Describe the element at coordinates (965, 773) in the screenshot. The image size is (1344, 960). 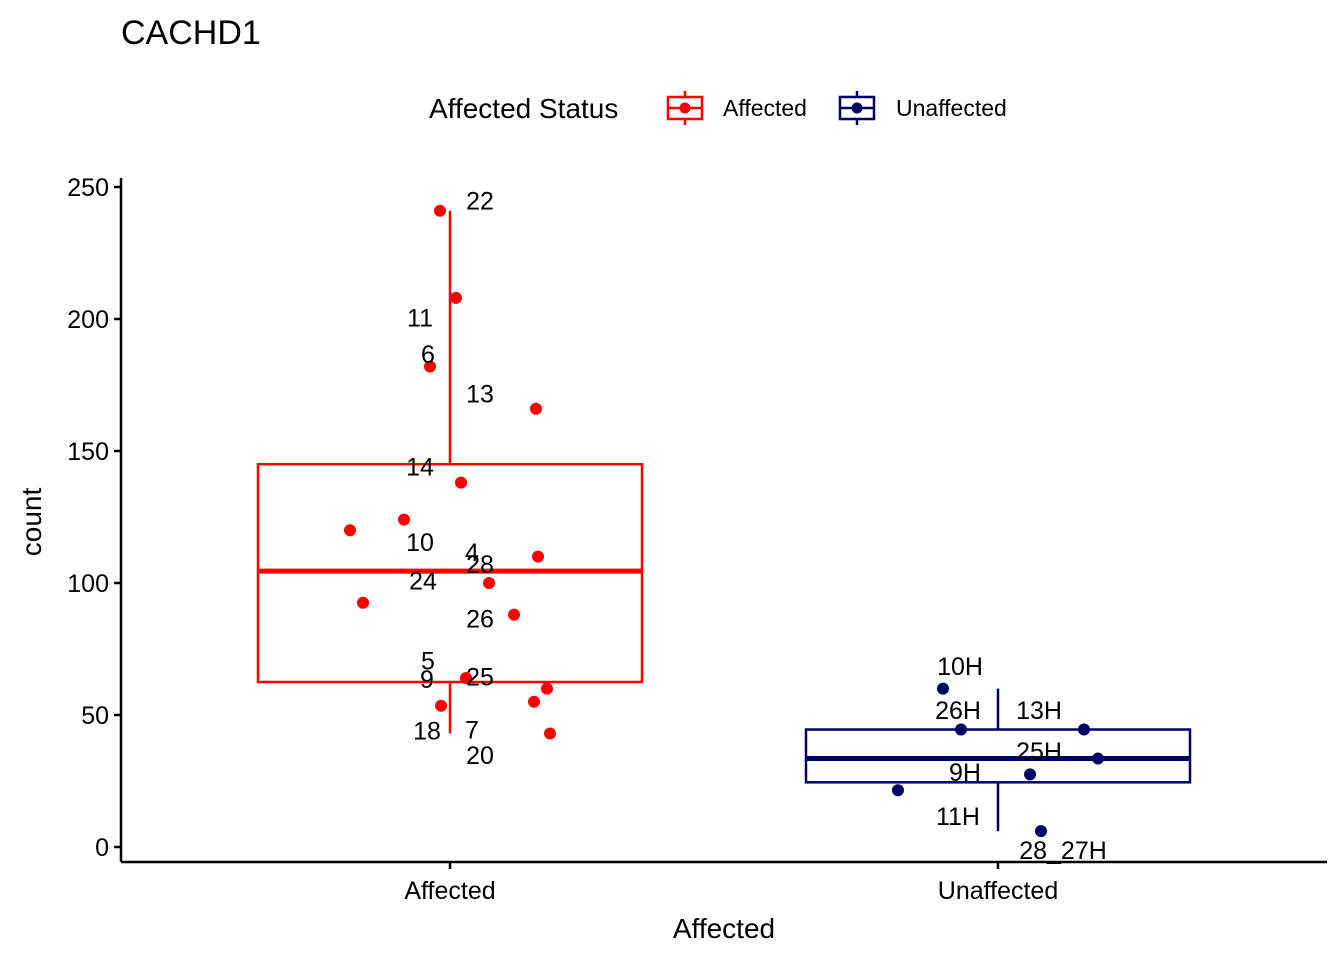
I see `point-label: 9H` at that location.